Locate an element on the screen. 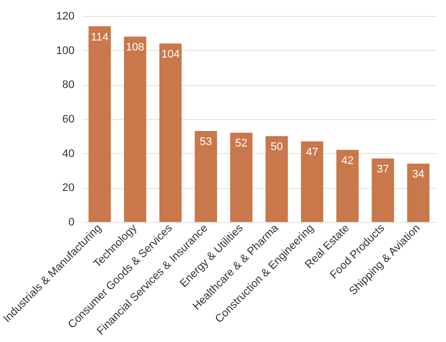 The image size is (446, 342). data-label: 47 is located at coordinates (312, 152).